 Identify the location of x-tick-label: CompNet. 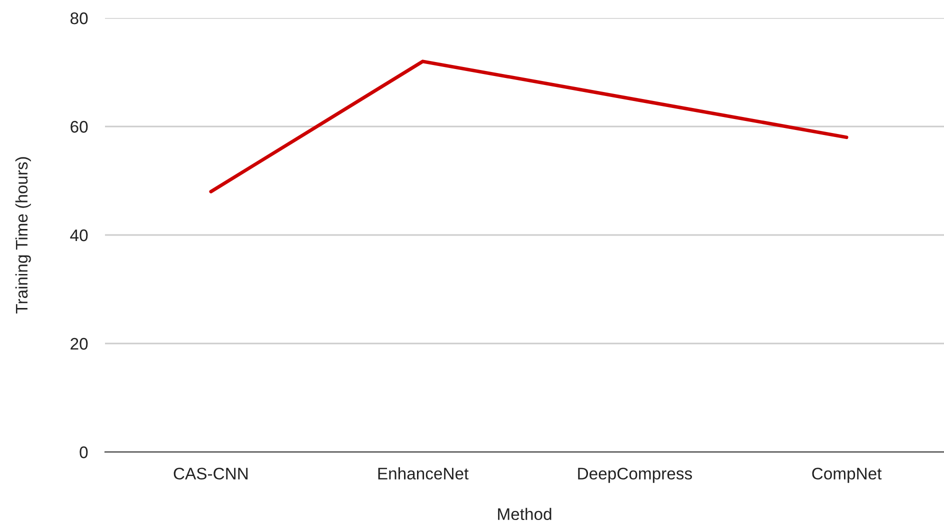
(847, 475).